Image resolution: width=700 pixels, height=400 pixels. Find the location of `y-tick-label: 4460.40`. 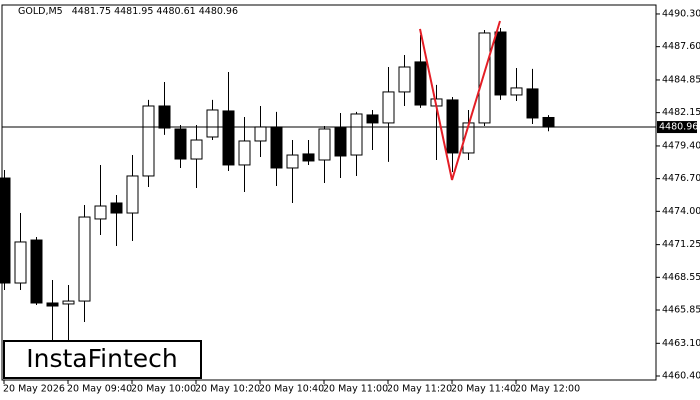

y-tick-label: 4460.40 is located at coordinates (681, 376).